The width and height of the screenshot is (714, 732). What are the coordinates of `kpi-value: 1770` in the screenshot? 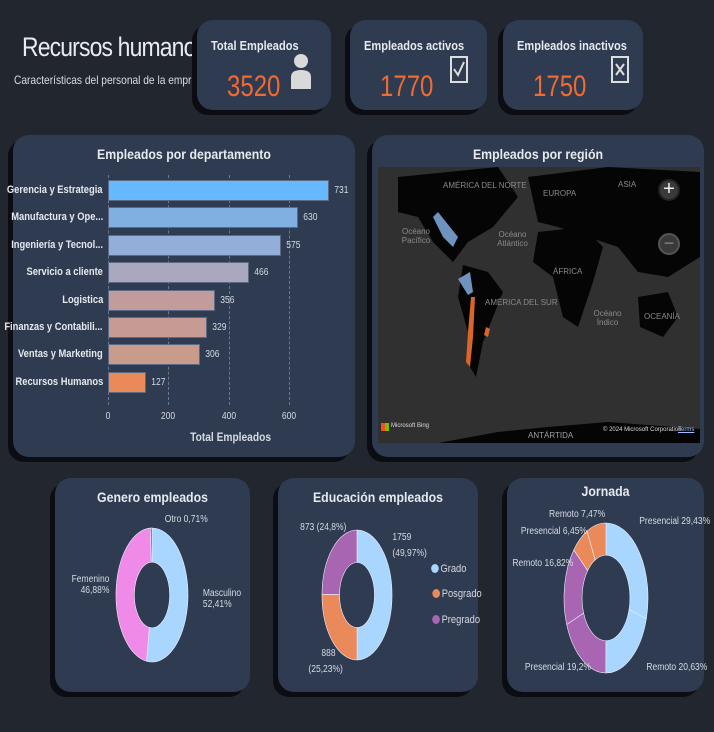 It's located at (407, 86).